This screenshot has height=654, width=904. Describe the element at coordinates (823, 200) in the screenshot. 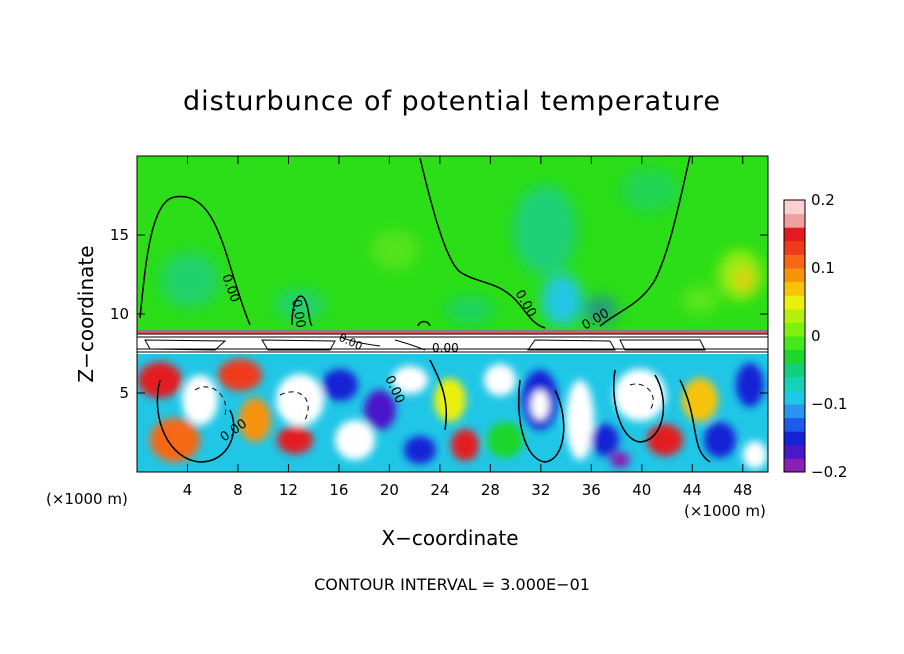

I see `colorbar-tick-label: 0.2` at that location.